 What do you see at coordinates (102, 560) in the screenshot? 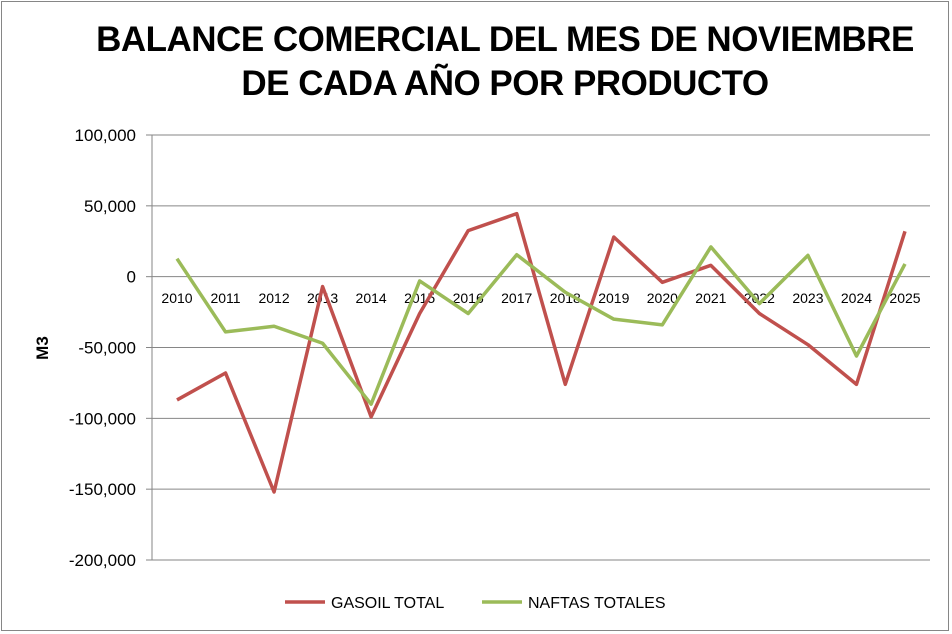
I see `y-tick-label: -200,000` at bounding box center [102, 560].